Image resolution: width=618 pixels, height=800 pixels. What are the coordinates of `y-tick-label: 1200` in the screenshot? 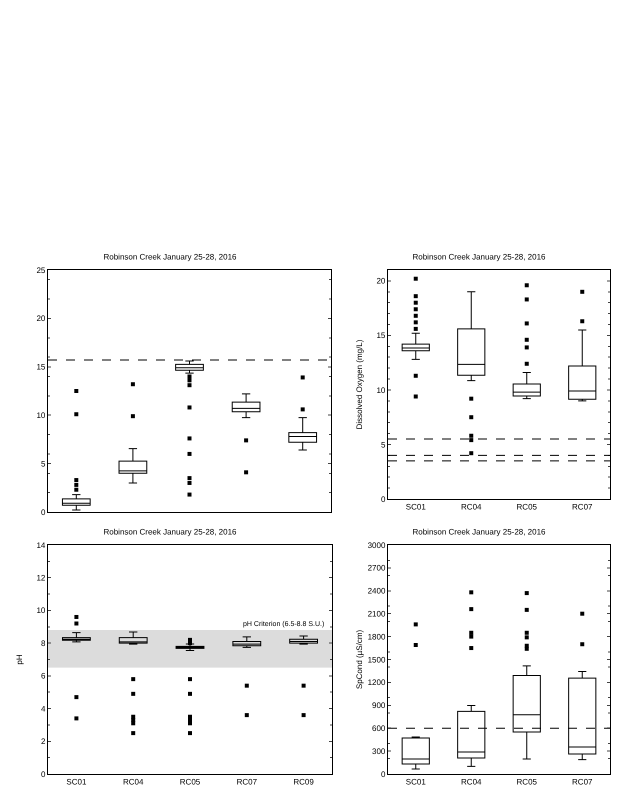 It's located at (377, 683).